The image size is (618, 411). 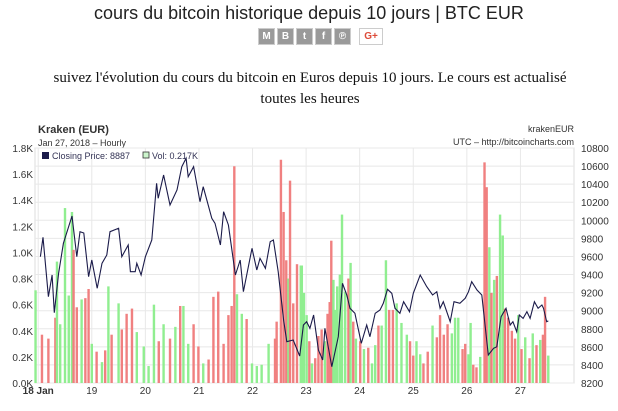 I want to click on twitter-icon: t, so click(x=304, y=36).